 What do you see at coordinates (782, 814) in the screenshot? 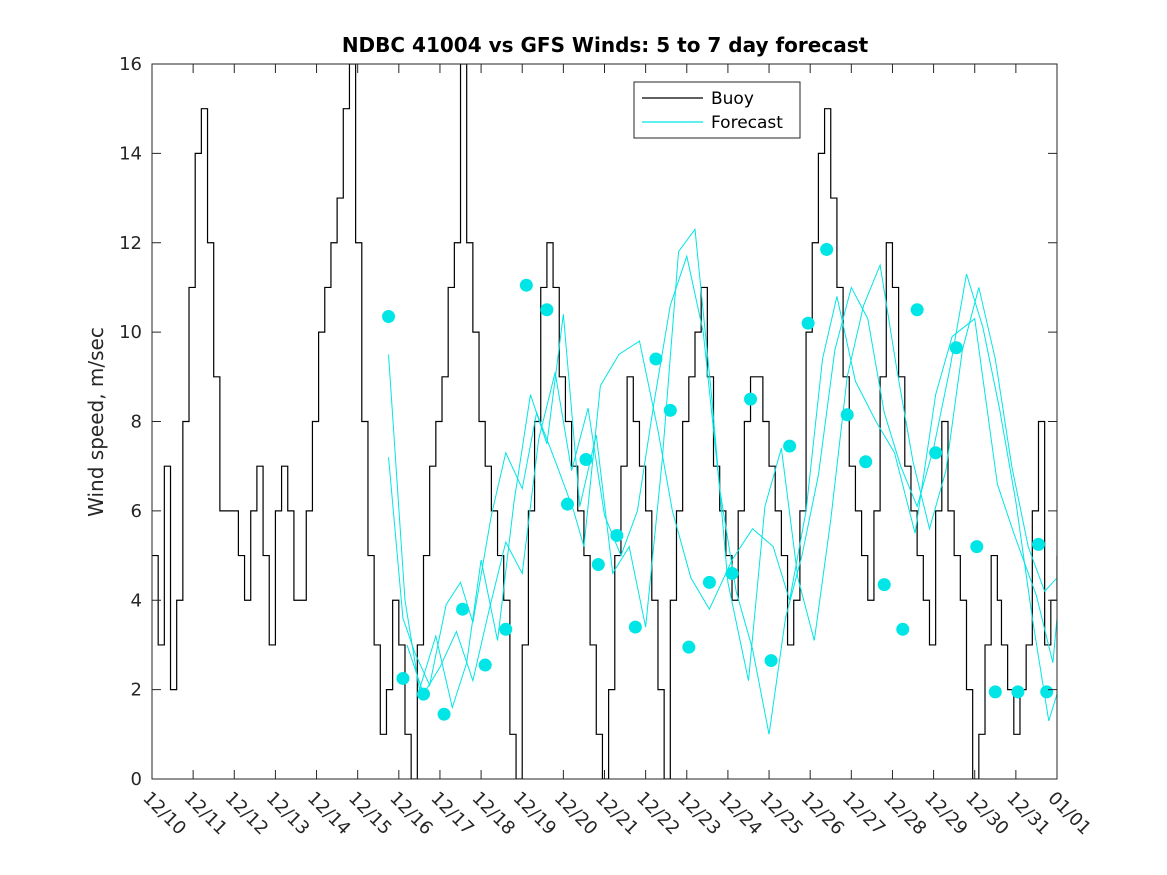
I see `x-tick-label: 12/25` at bounding box center [782, 814].